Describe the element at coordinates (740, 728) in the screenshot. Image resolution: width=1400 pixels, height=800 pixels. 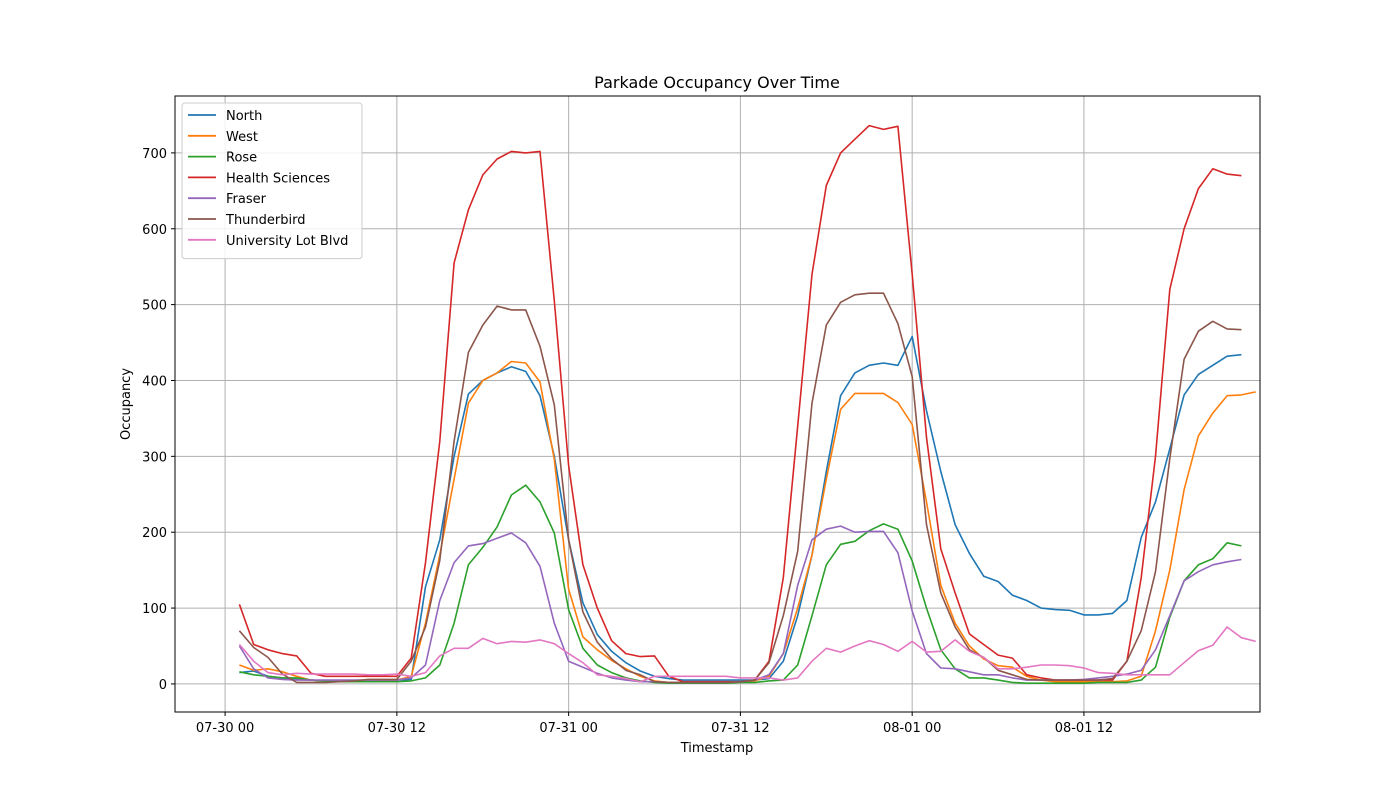
I see `x-tick-label: 07-31 12` at that location.